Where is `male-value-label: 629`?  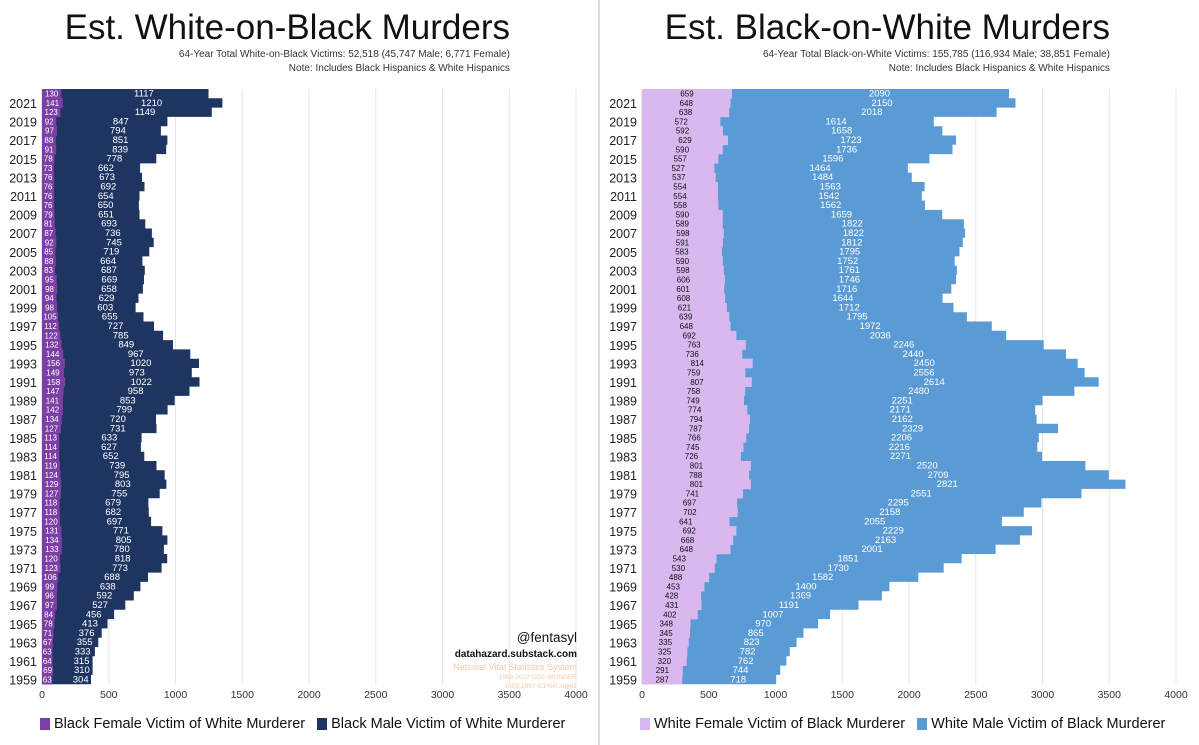
male-value-label: 629 is located at coordinates (107, 298).